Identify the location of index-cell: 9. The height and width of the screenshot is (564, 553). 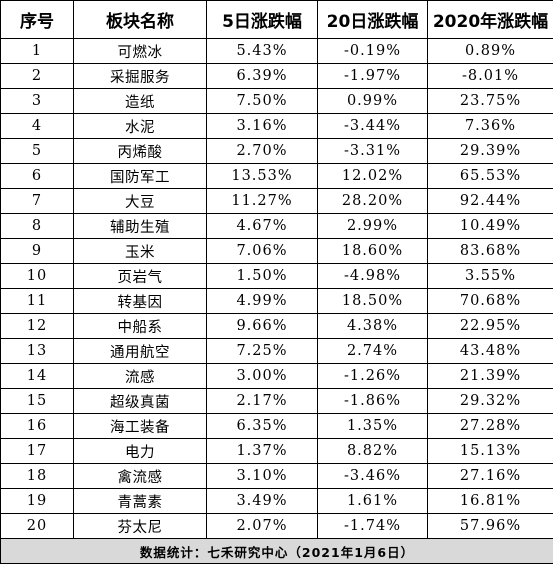
(37, 251).